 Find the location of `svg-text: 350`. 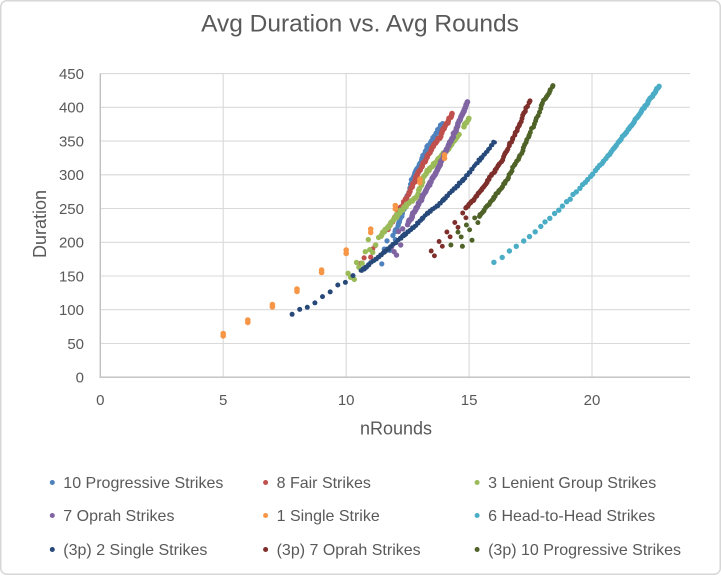

svg-text: 350 is located at coordinates (71, 142).